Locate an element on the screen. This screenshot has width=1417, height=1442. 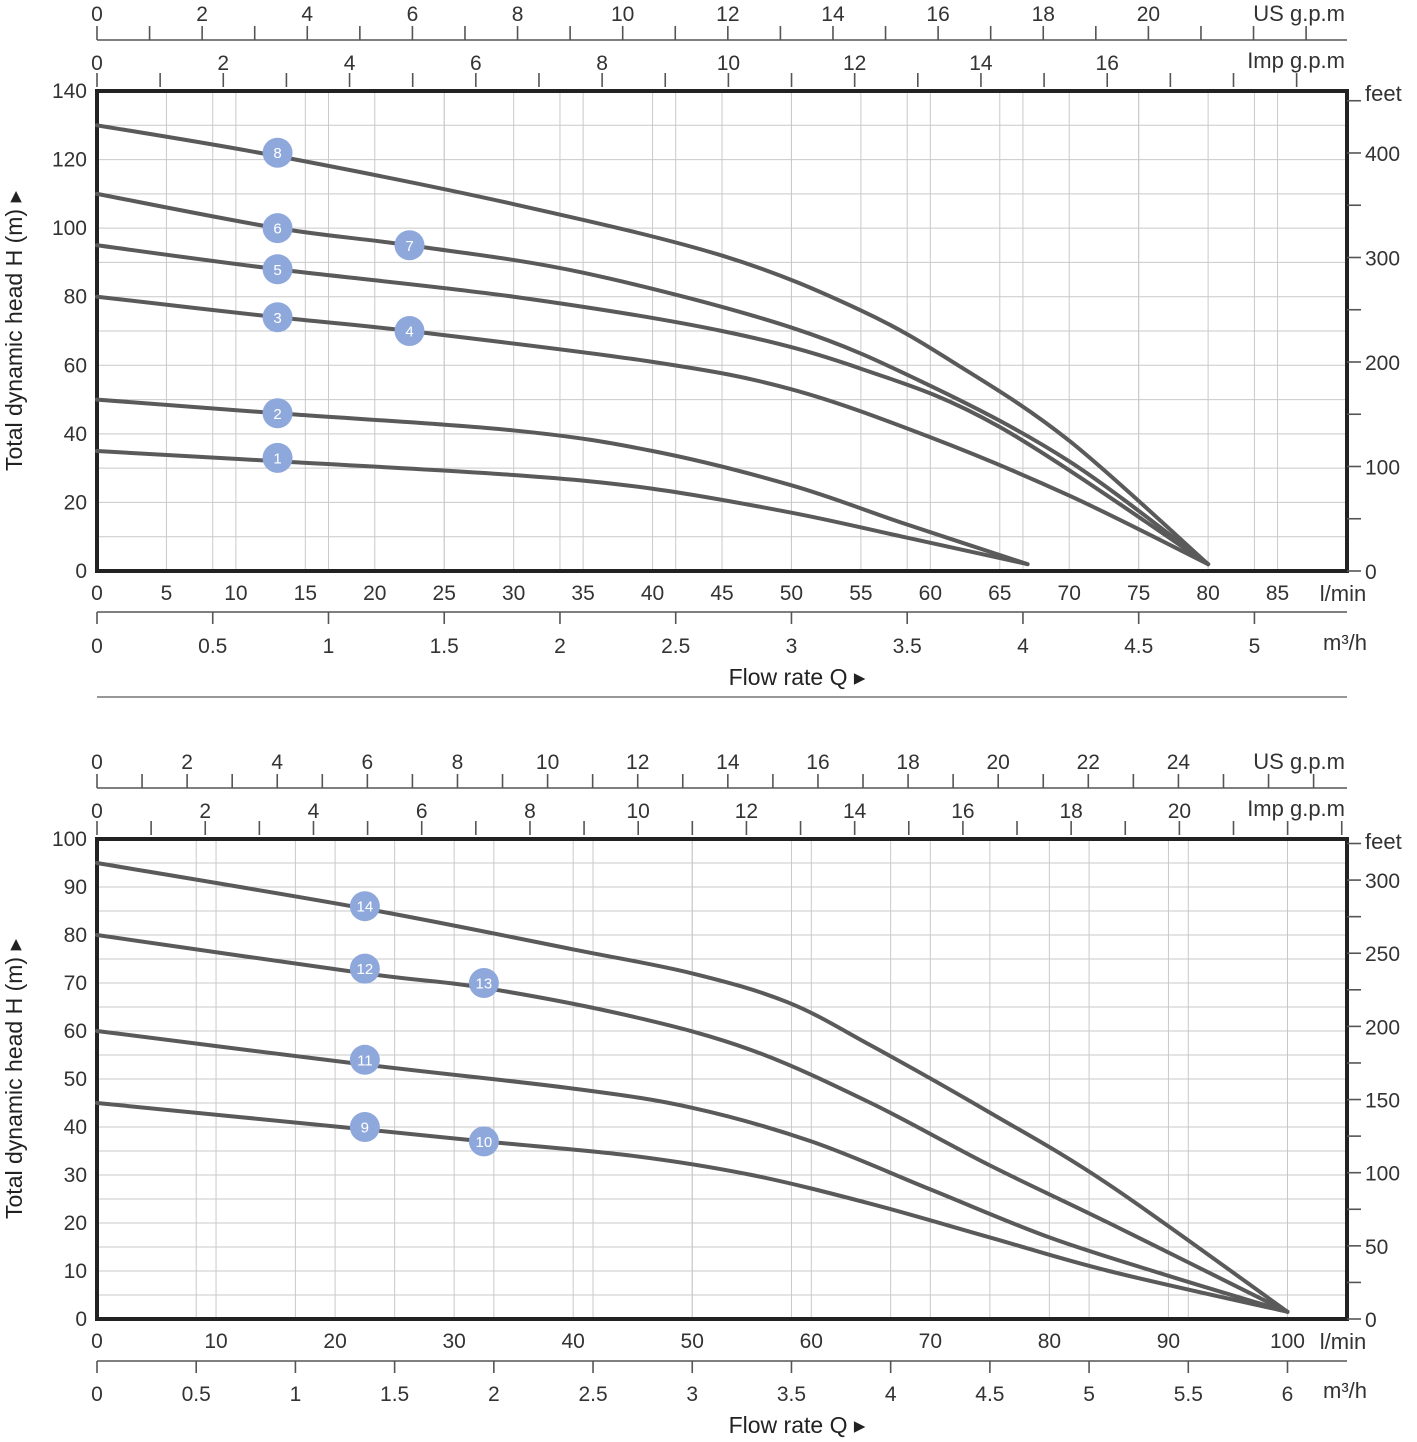
x-tick-label-lmin: 15 is located at coordinates (305, 593).